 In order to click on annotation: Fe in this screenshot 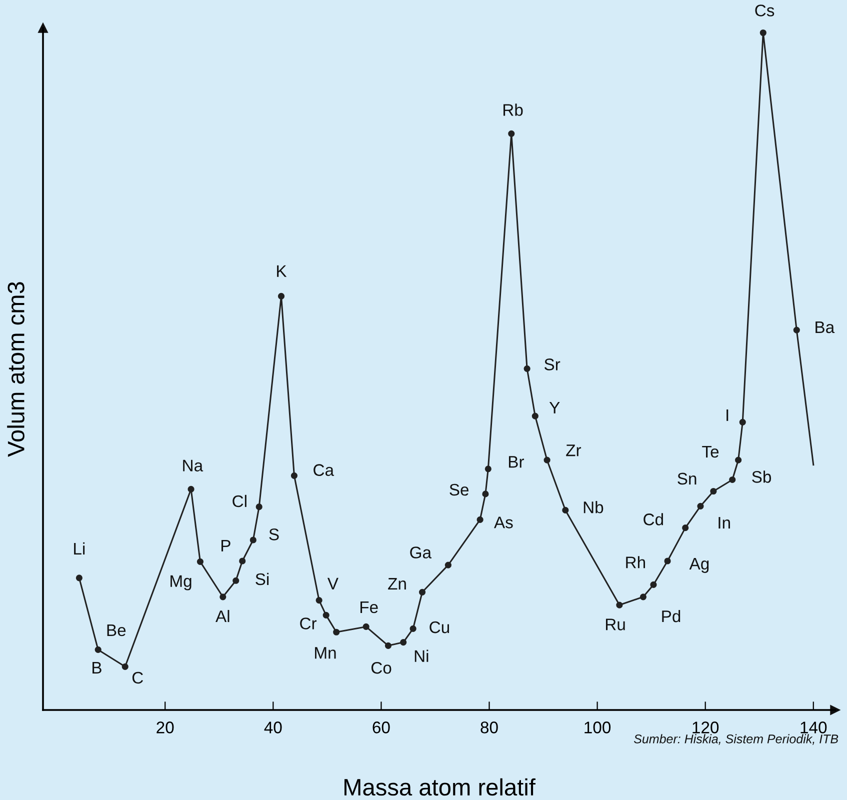, I will do `click(369, 607)`.